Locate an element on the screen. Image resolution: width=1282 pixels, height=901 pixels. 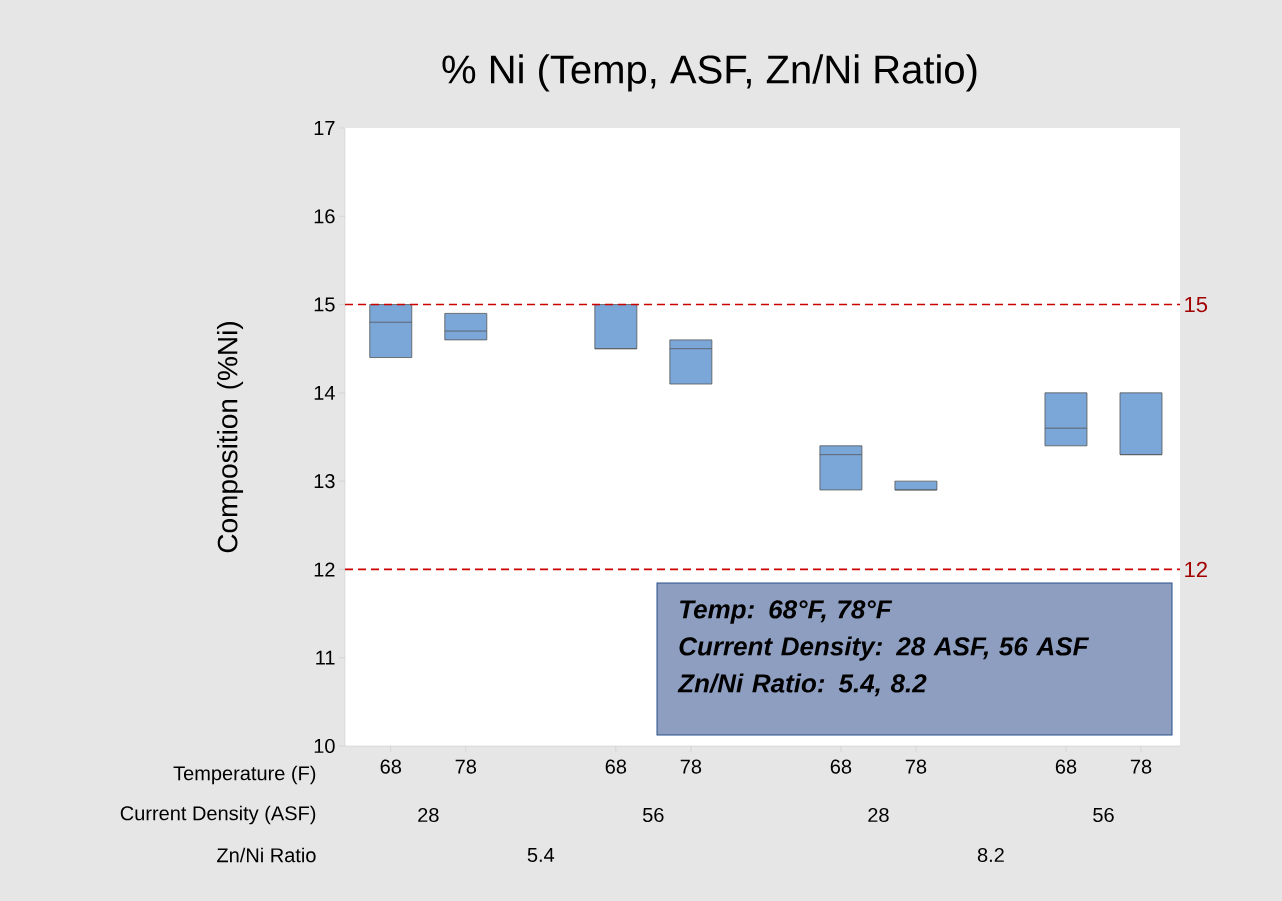
y-tick-label: 15 is located at coordinates (324, 304).